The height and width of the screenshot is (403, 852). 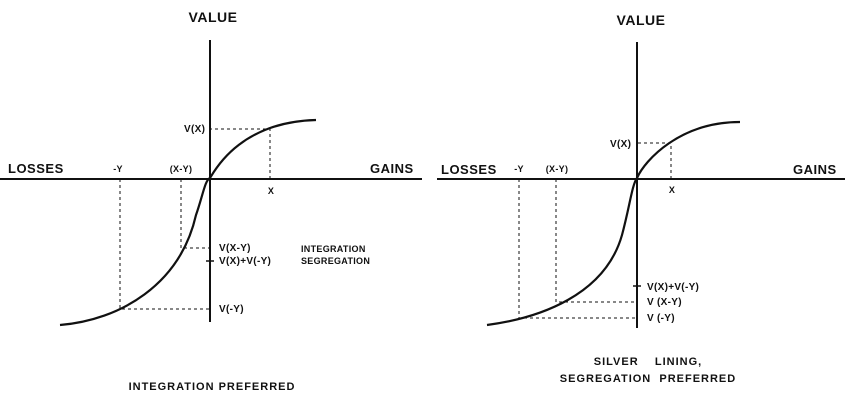 I want to click on right-v-sum-label: V(X)+V(-Y), so click(x=673, y=287).